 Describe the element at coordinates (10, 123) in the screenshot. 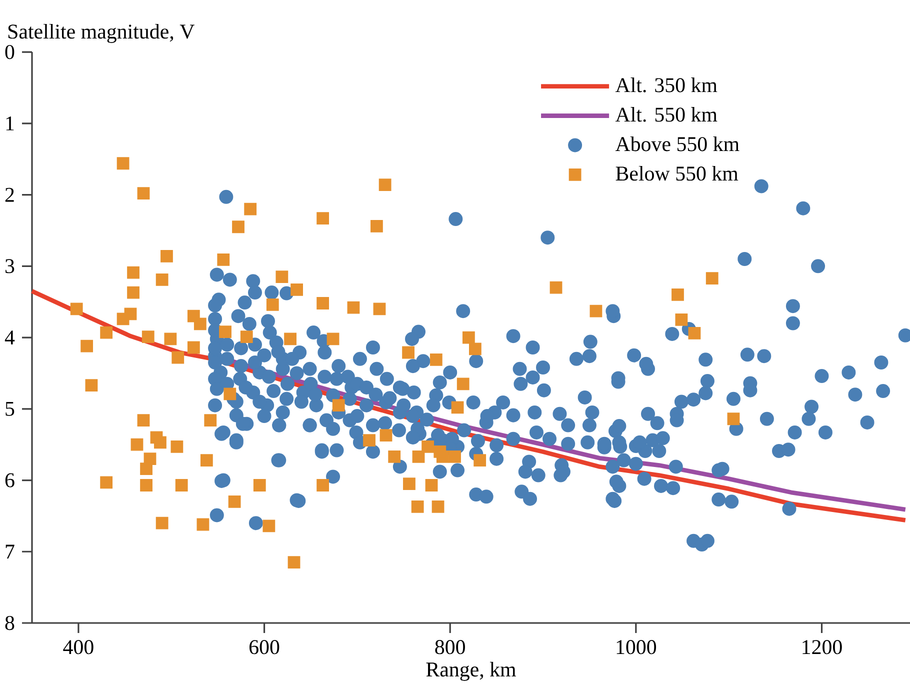

I see `y-tick-label: 1` at that location.